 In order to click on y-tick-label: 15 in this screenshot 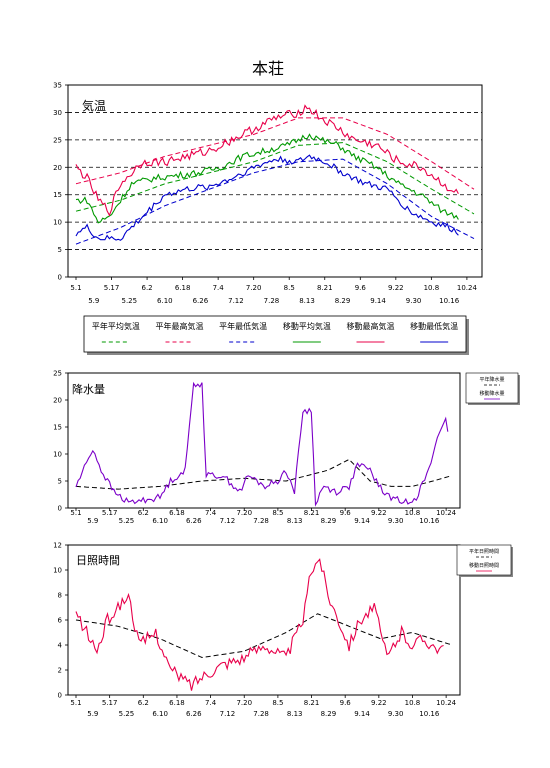, I will do `click(57, 428)`.